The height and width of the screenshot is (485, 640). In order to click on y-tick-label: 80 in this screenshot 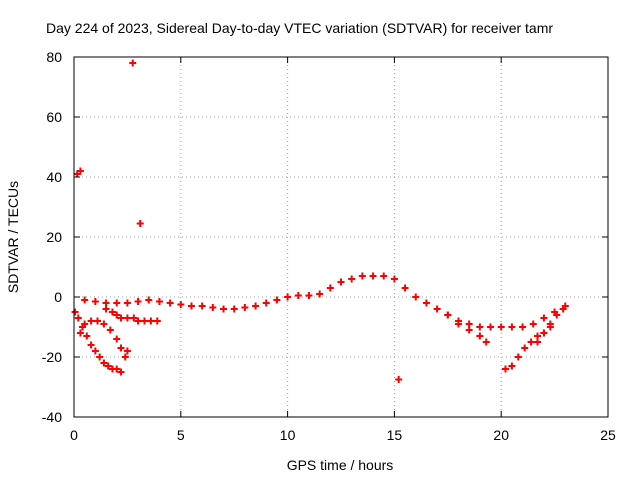, I will do `click(54, 57)`.